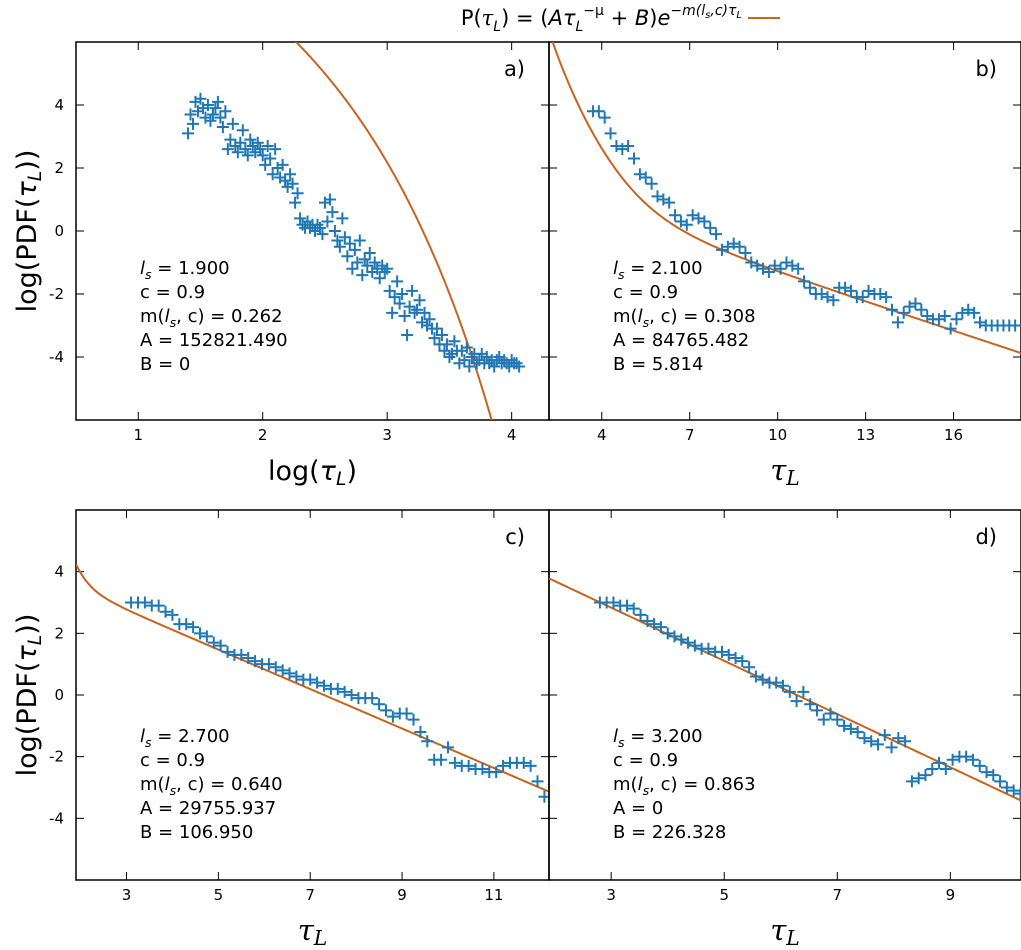  What do you see at coordinates (515, 537) in the screenshot?
I see `panel-tag: c)` at bounding box center [515, 537].